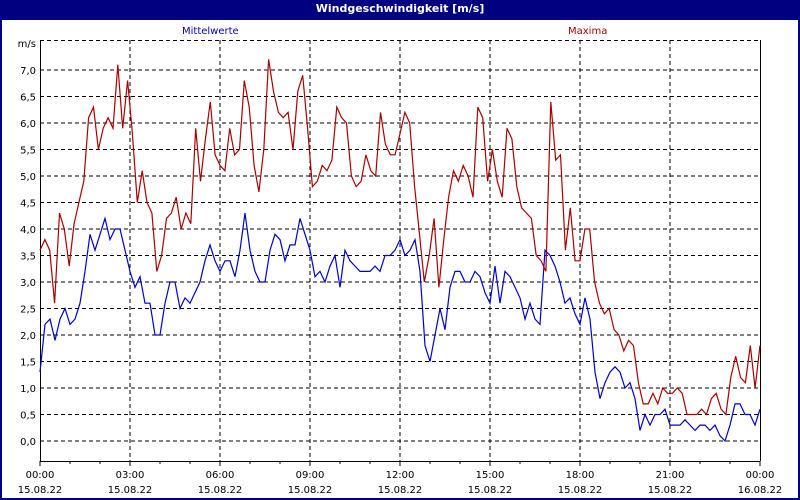  I want to click on y-tick-label: 4,0, so click(28, 230).